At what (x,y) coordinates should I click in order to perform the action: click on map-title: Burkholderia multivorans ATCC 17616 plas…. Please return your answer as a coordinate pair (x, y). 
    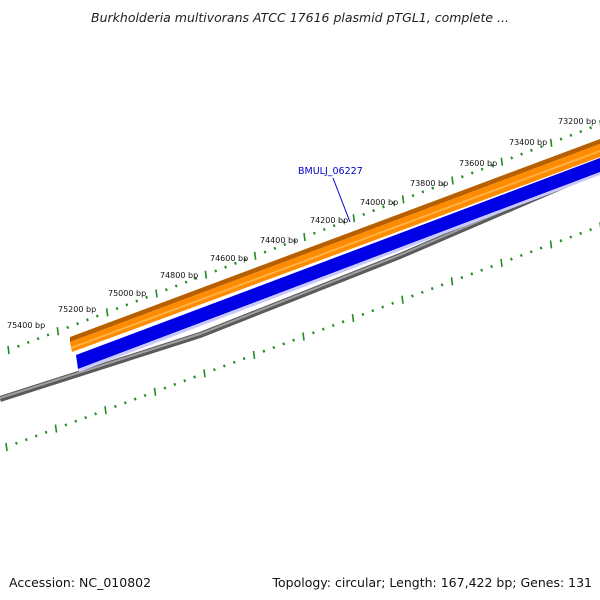
    Looking at the image, I should click on (300, 17).